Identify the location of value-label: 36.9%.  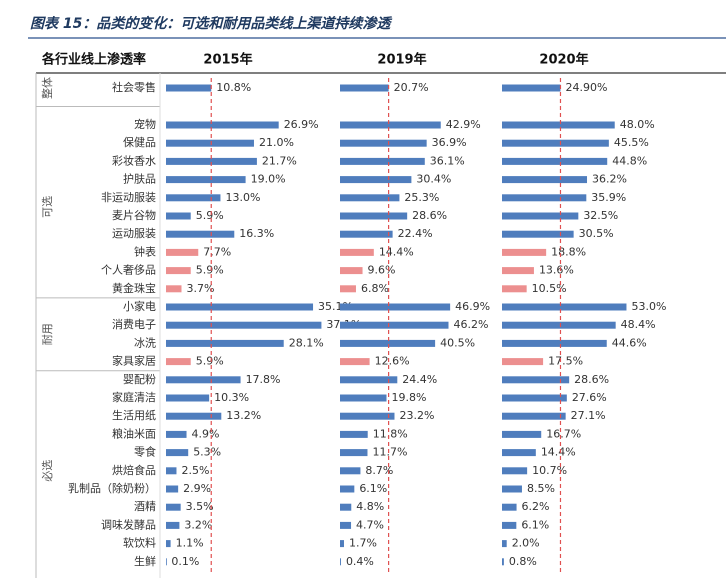
(449, 142).